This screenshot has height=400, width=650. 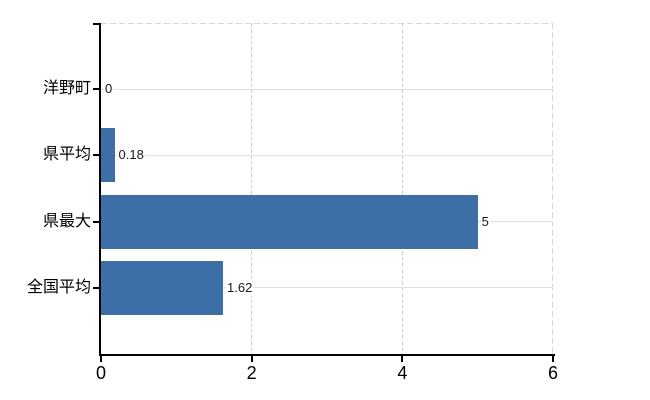 What do you see at coordinates (66, 221) in the screenshot?
I see `y-axis-category-label: 県最大` at bounding box center [66, 221].